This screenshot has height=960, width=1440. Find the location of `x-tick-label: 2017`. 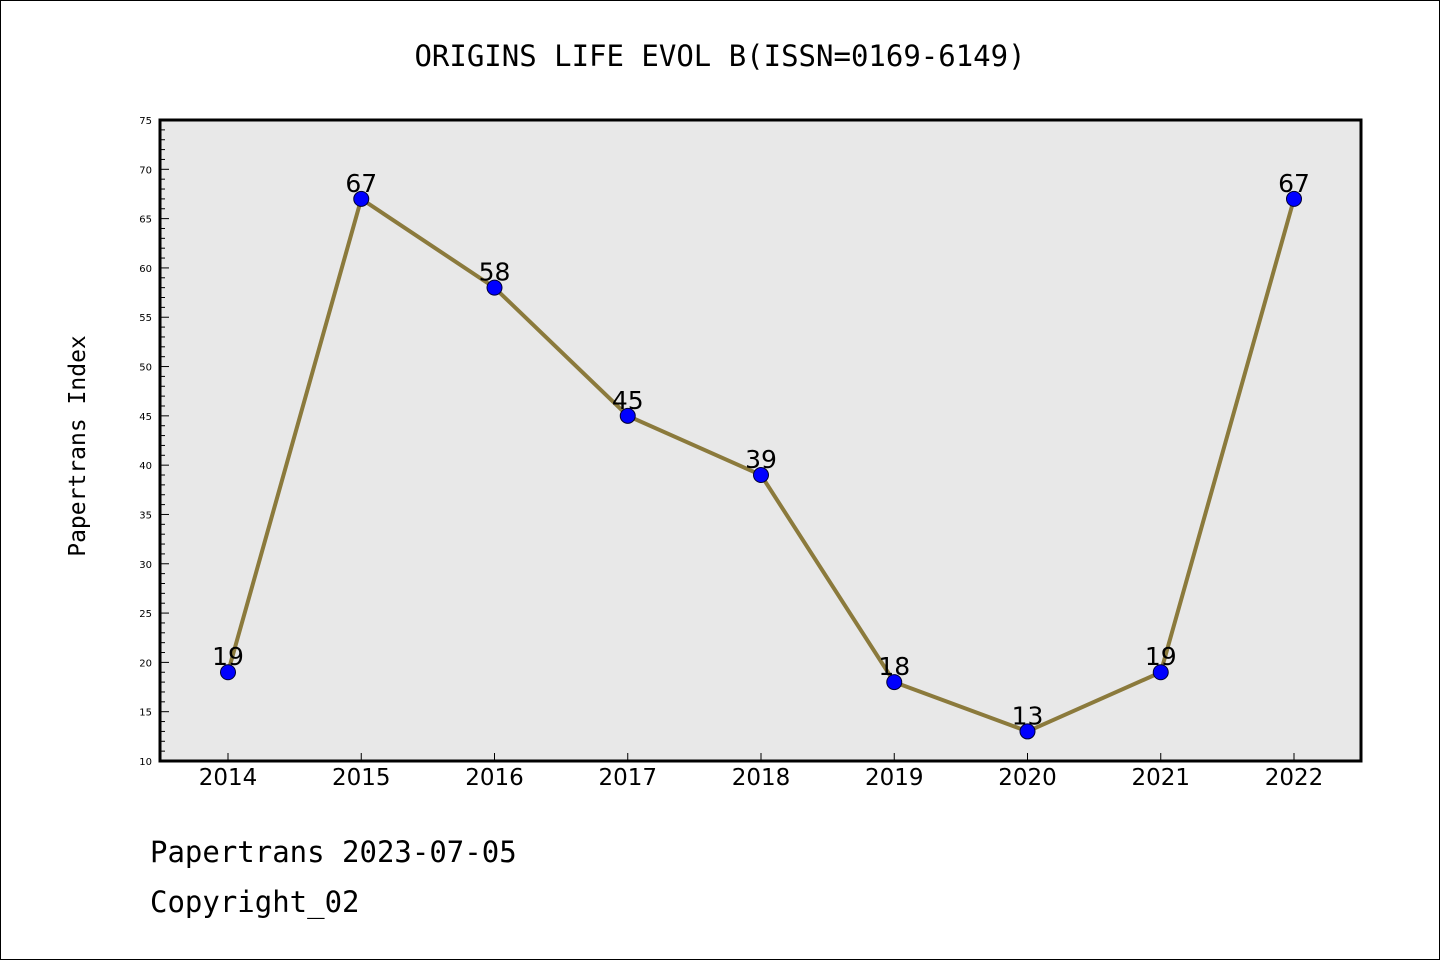

x-tick-label: 2017 is located at coordinates (627, 778).